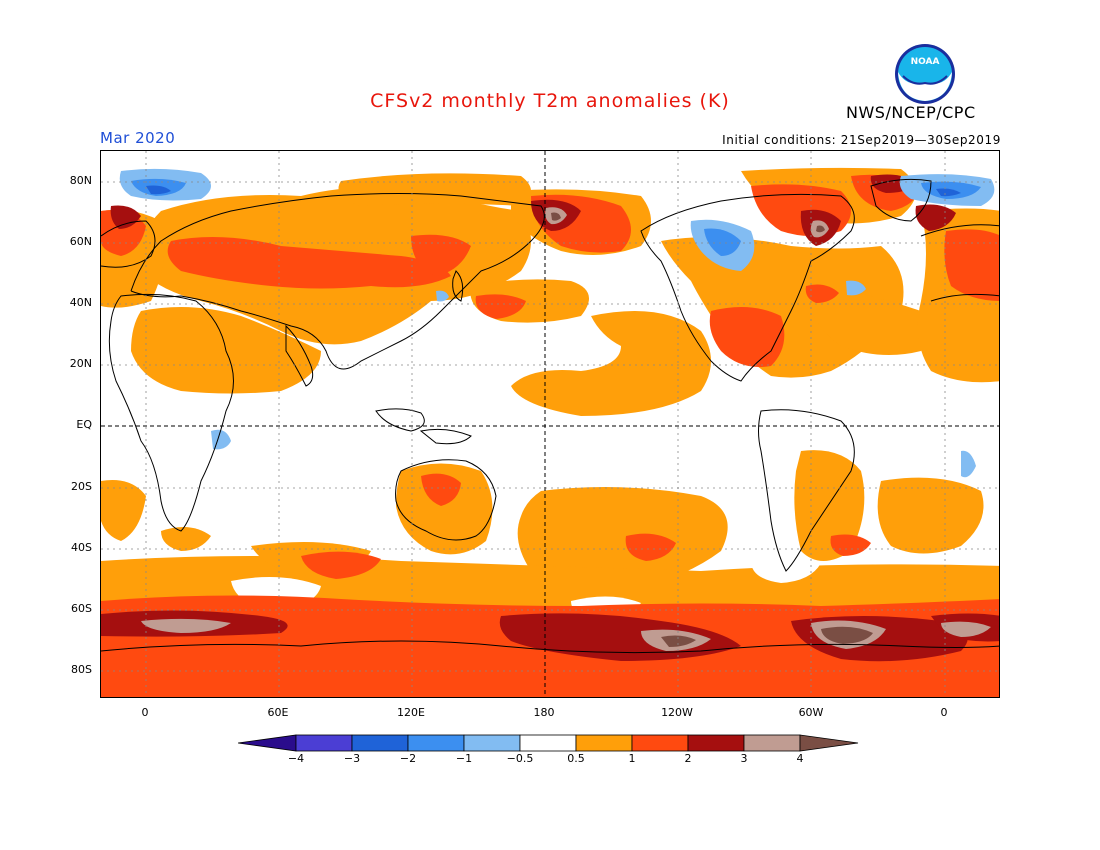  What do you see at coordinates (800, 758) in the screenshot?
I see `colorbar-label-4: 4` at bounding box center [800, 758].